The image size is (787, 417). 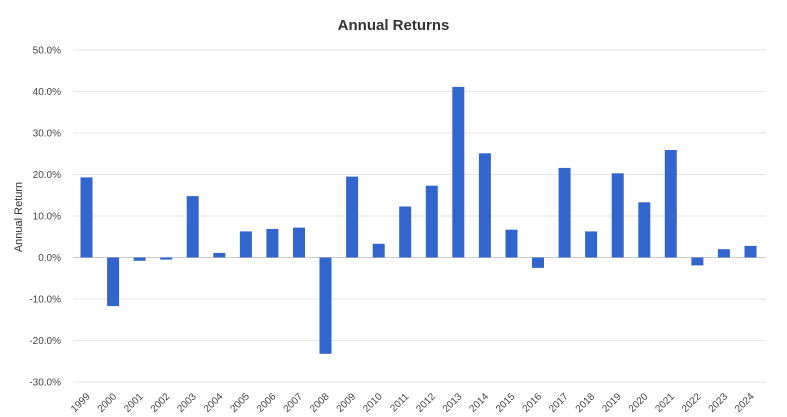 I want to click on bar-2009, so click(x=352, y=217).